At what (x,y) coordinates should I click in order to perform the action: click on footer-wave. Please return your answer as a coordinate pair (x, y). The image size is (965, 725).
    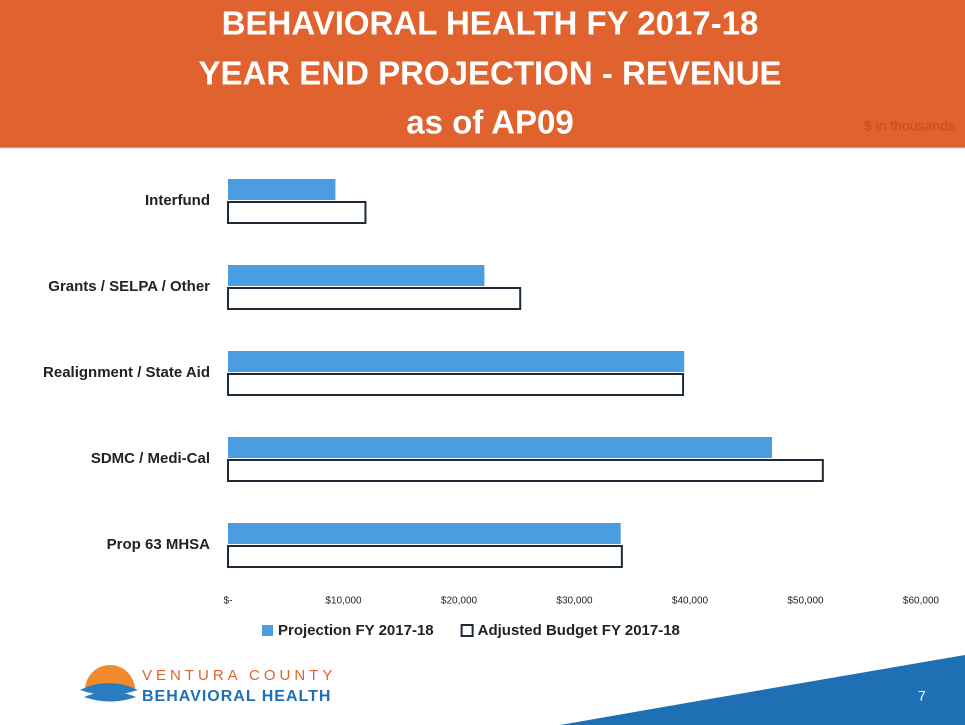
    Looking at the image, I should click on (762, 690).